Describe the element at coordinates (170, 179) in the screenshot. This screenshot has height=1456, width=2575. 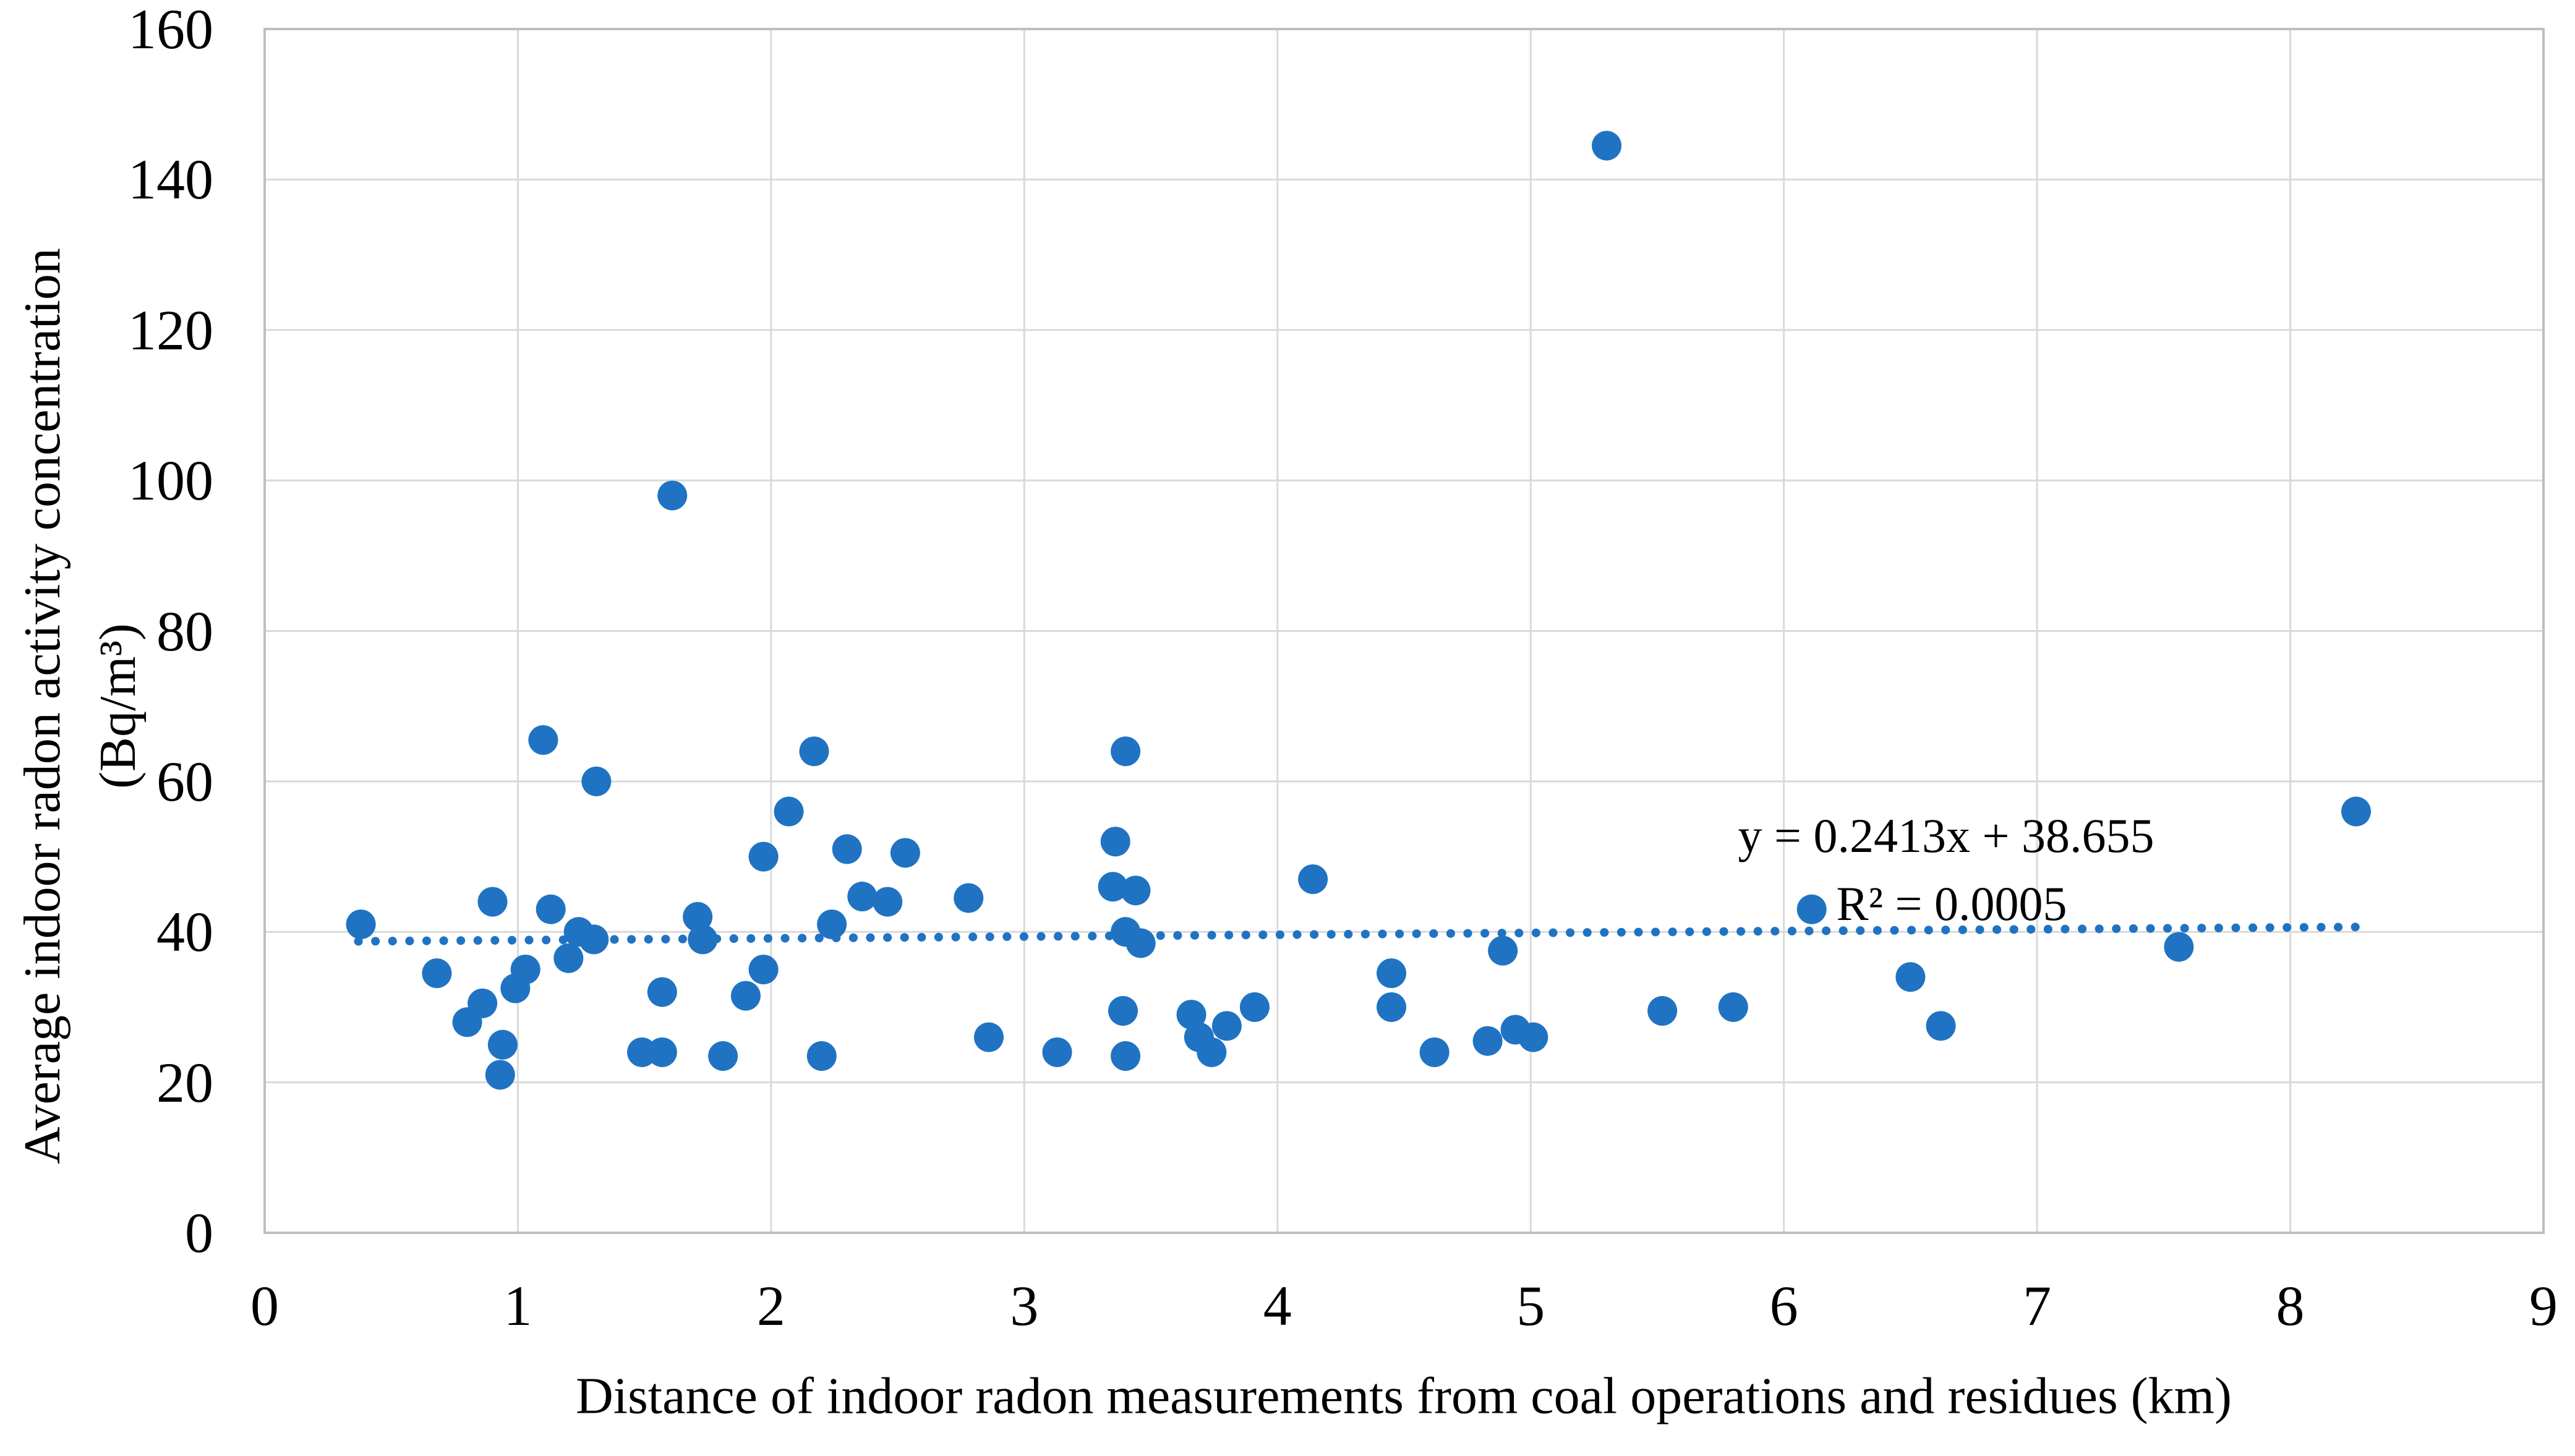
I see `y-tick-label: 140` at that location.